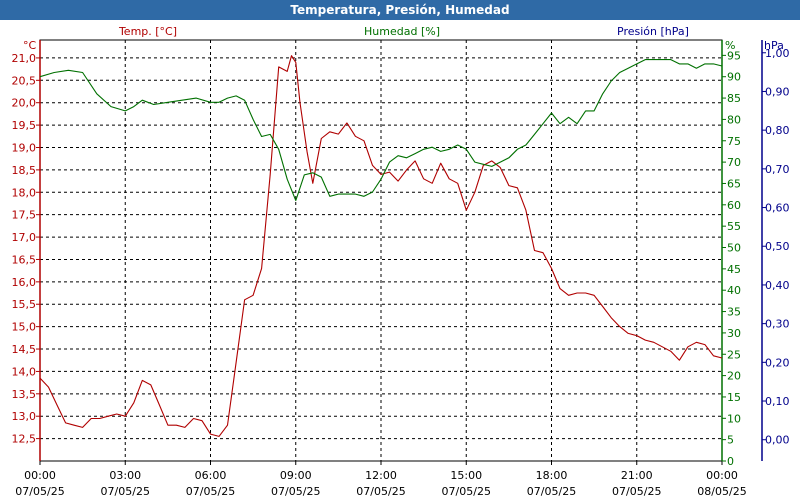 This screenshot has height=500, width=800. Describe the element at coordinates (734, 98) in the screenshot. I see `hum-tick-label: 85` at that location.